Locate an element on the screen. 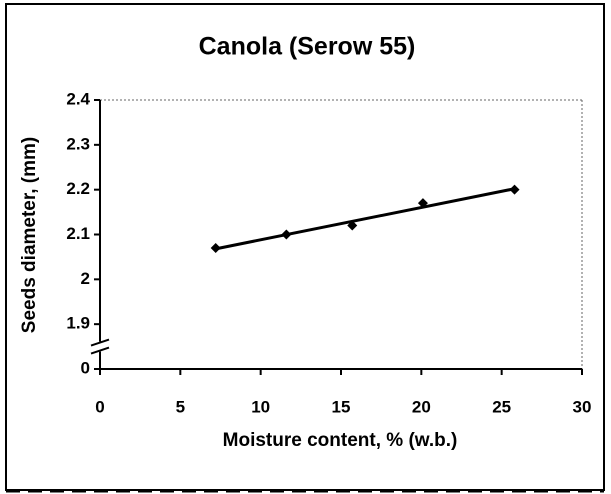 This screenshot has width=611, height=494. y-tick-label: 2.4 is located at coordinates (78, 98).